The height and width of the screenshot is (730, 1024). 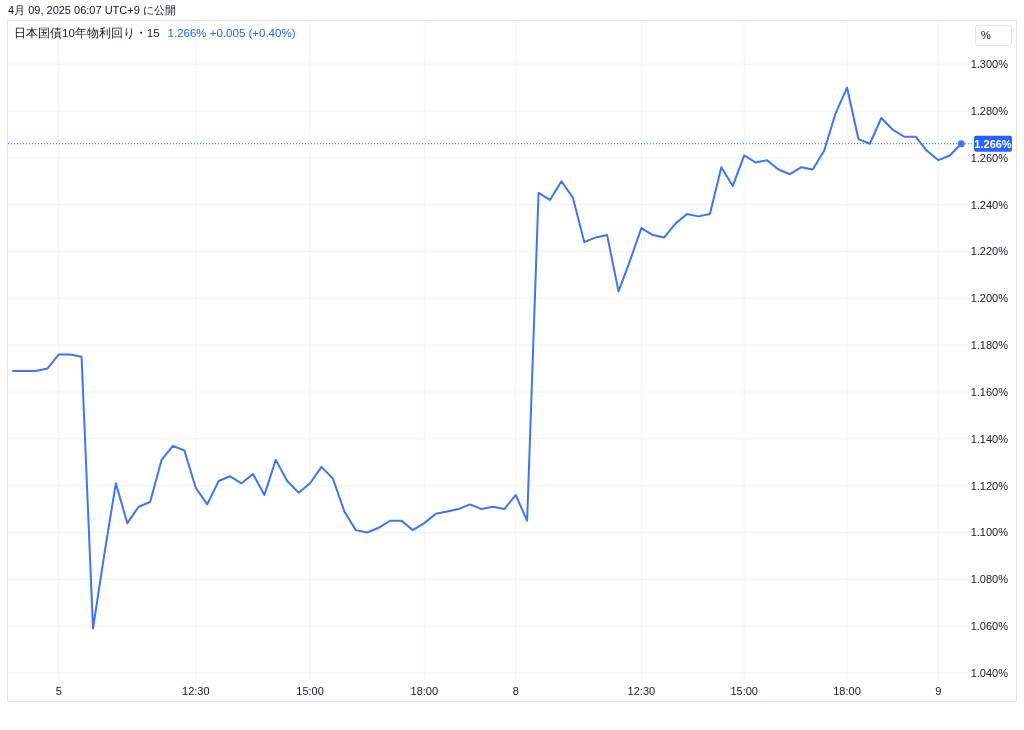 What do you see at coordinates (87, 33) in the screenshot?
I see `title: 日本国債10年物利回り・15` at bounding box center [87, 33].